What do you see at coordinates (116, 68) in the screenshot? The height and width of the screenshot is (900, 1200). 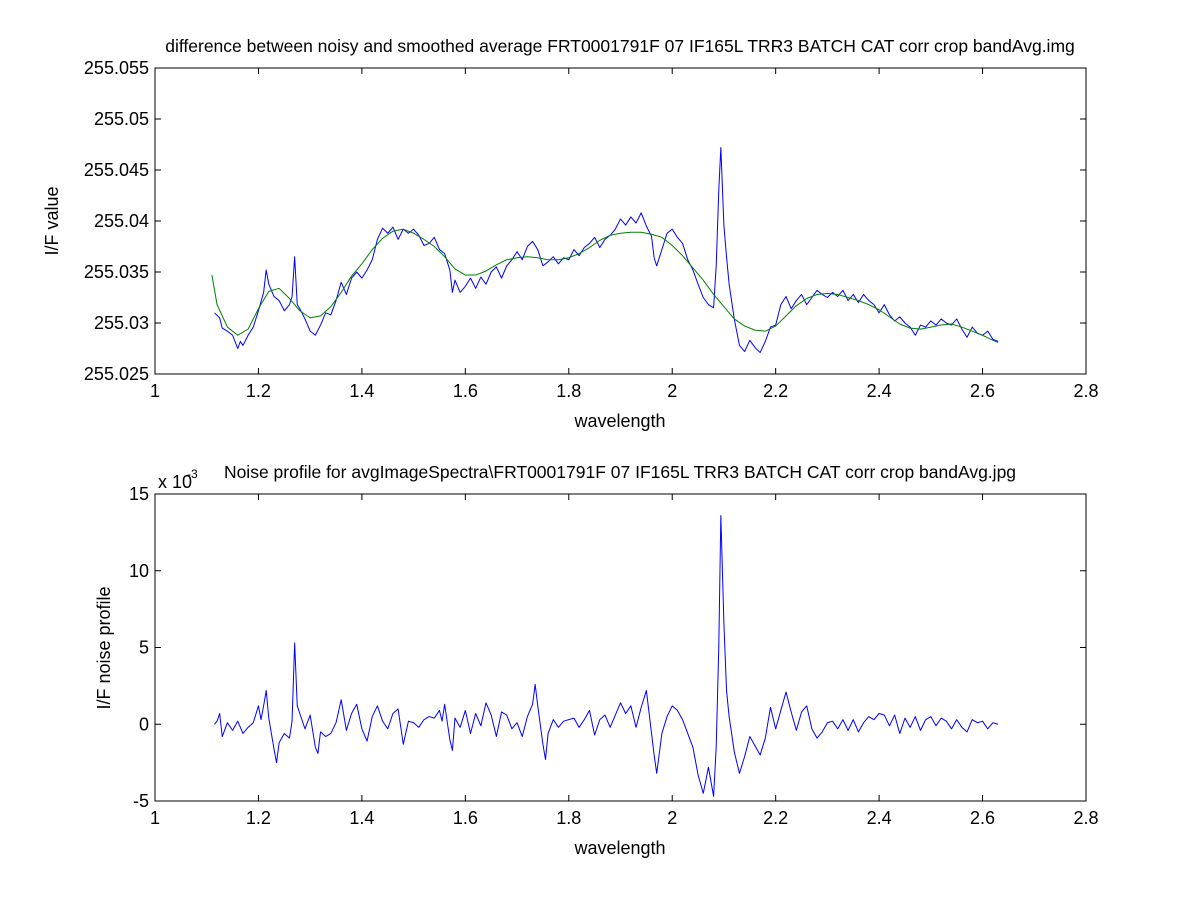 I see `y-tick-label: 255.055` at bounding box center [116, 68].